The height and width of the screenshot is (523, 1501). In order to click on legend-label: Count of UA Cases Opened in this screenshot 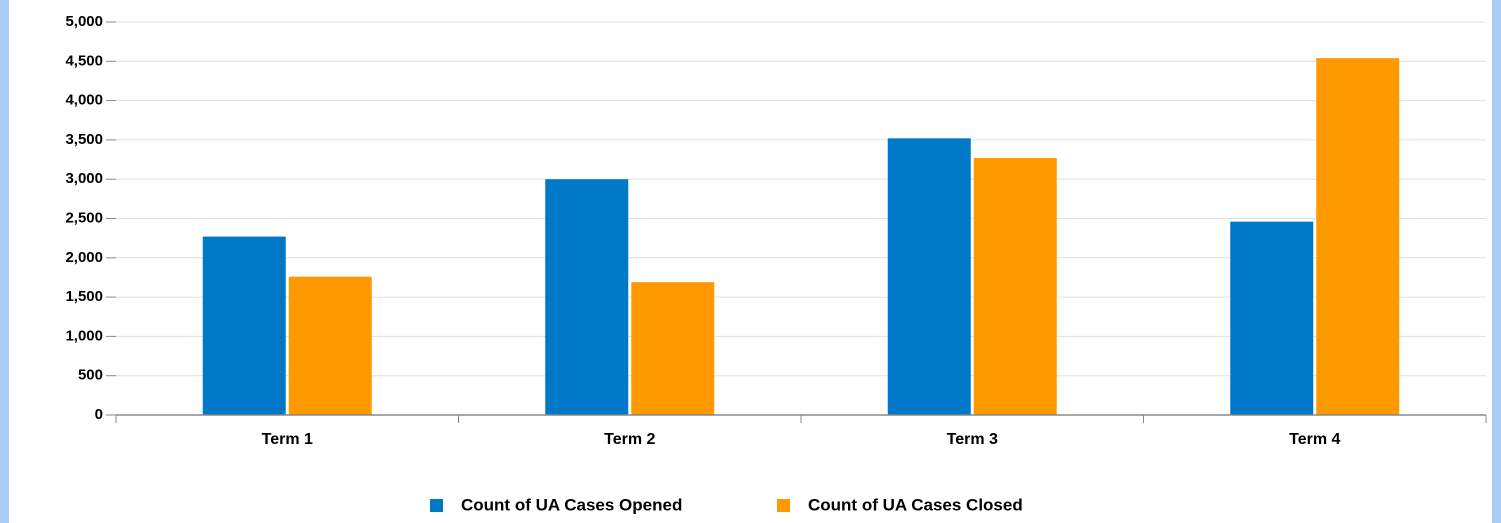, I will do `click(571, 504)`.